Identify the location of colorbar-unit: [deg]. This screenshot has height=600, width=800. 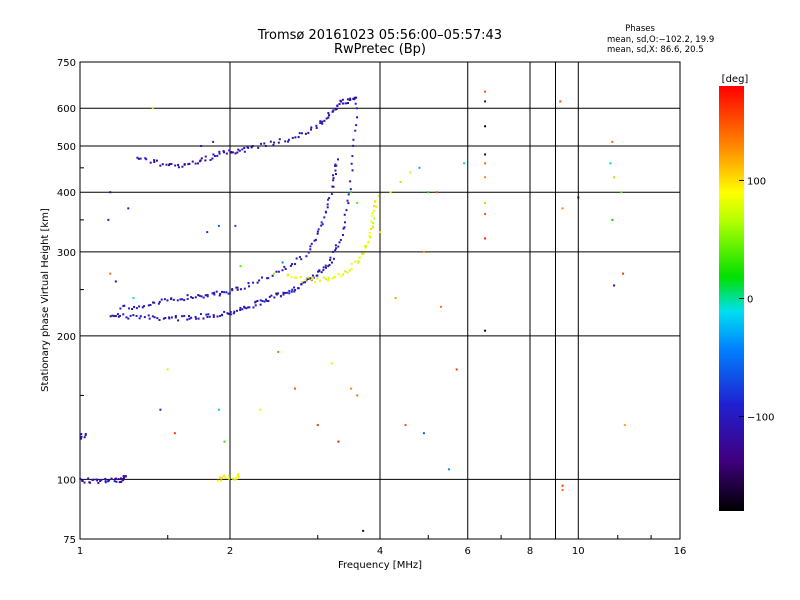
(735, 79).